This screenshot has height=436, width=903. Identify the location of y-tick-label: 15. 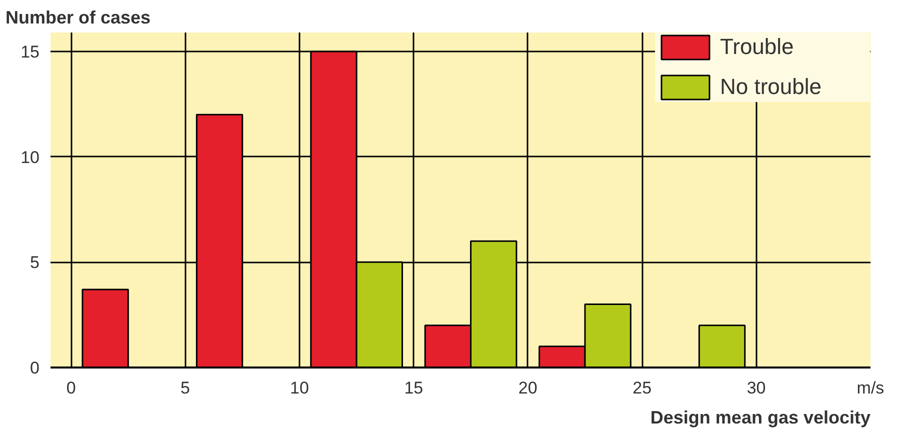
(30, 52).